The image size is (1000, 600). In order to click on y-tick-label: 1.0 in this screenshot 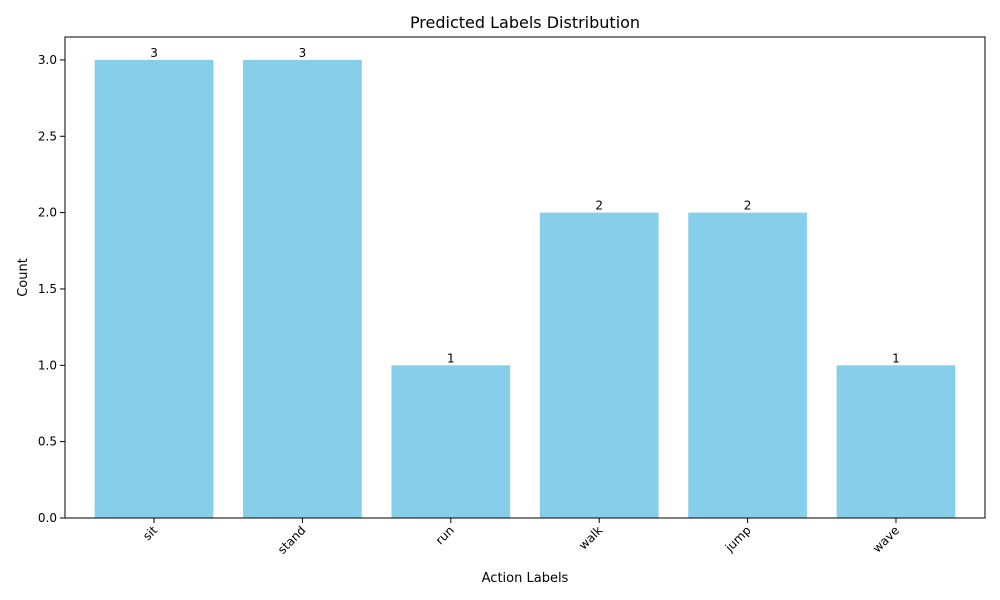, I will do `click(47, 365)`.